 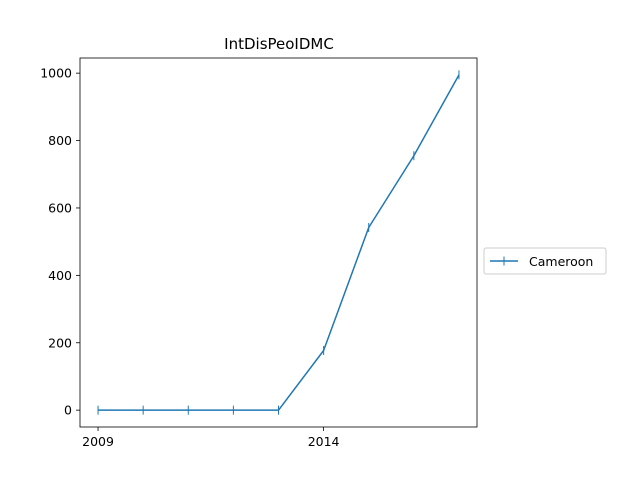 I want to click on legend-frame, so click(x=545, y=261).